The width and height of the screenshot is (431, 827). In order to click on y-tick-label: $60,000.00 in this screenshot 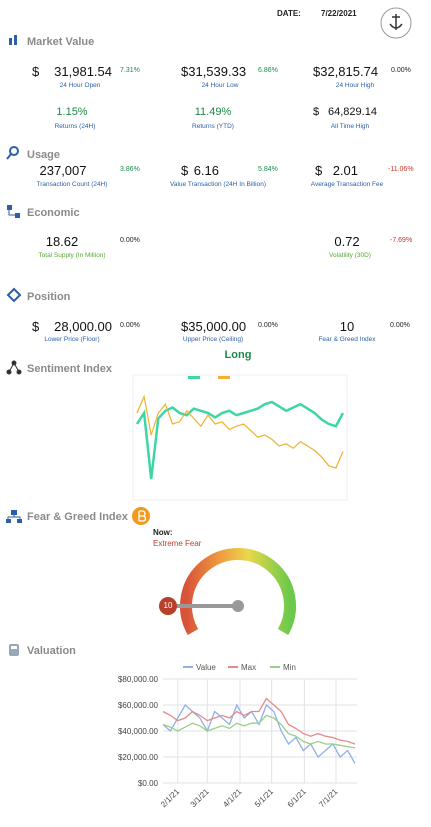, I will do `click(138, 705)`.